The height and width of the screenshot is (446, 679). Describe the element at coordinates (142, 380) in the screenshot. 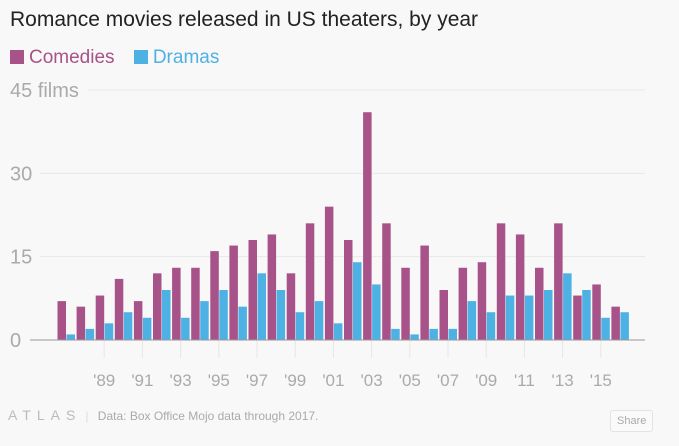

I see `x-tick-label: '91` at that location.